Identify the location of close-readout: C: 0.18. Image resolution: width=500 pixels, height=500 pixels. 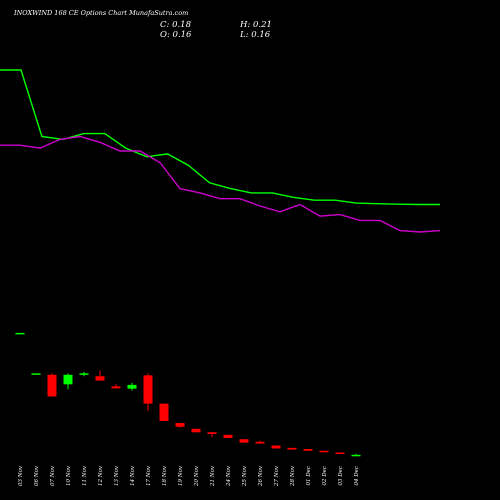
(175, 25).